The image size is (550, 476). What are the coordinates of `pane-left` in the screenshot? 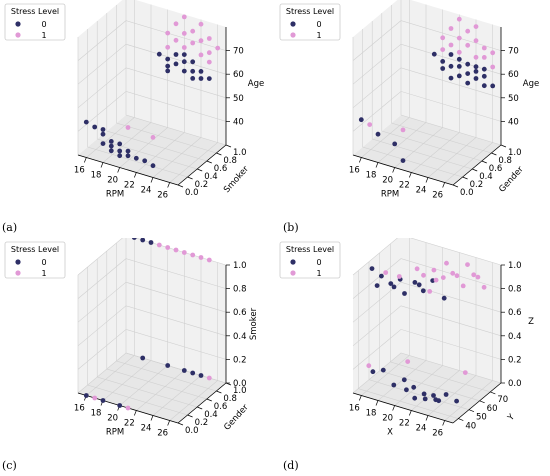 It's located at (377, 77).